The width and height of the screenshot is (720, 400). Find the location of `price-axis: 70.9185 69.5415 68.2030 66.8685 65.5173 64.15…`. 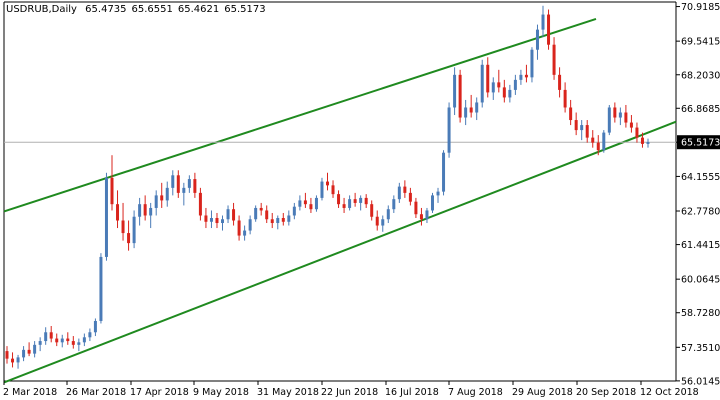

price-axis: 70.9185 69.5415 68.2030 66.8685 65.5173 64.15… is located at coordinates (698, 194).